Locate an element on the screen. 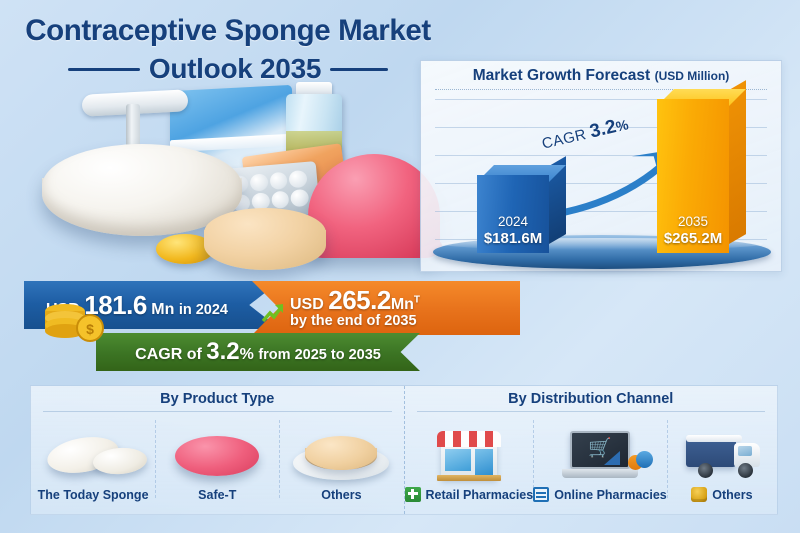 The image size is (800, 533). store-door-icon is located at coordinates (483, 462).